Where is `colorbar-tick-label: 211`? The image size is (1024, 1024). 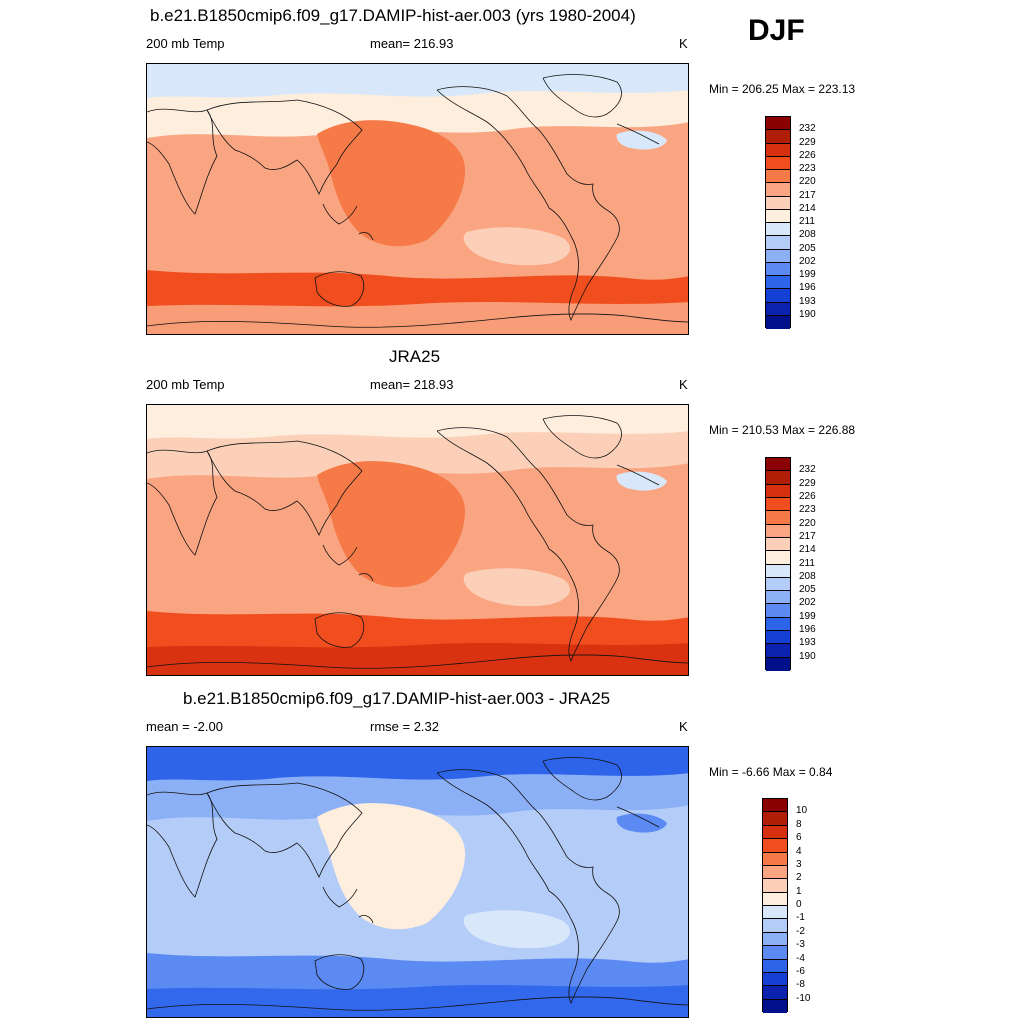 colorbar-tick-label: 211 is located at coordinates (807, 221).